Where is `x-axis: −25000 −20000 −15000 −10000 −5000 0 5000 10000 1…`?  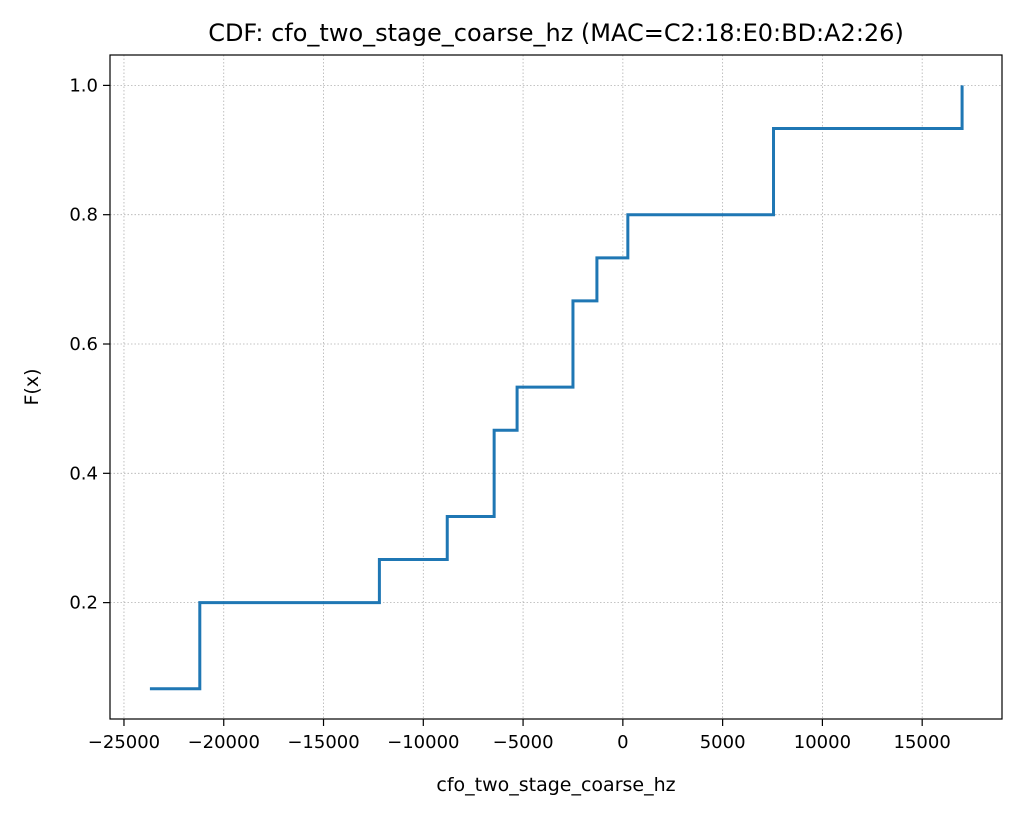 x-axis: −25000 −20000 −15000 −10000 −5000 0 5000 10000 1… is located at coordinates (519, 736).